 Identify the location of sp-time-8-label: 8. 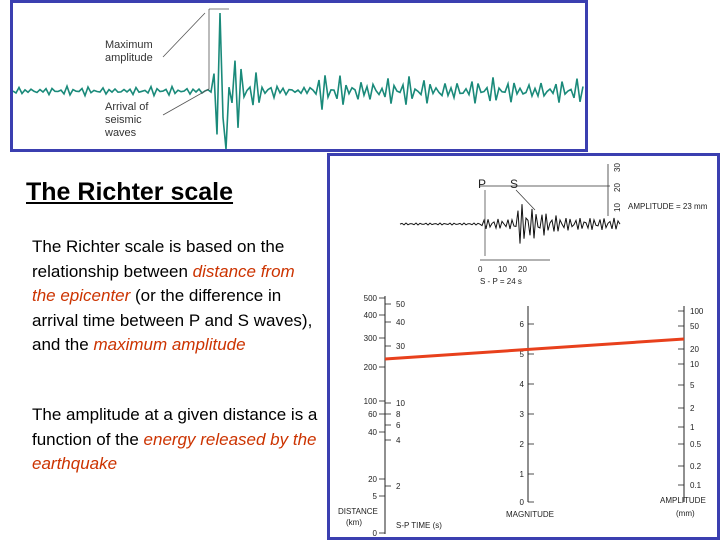
(398, 414).